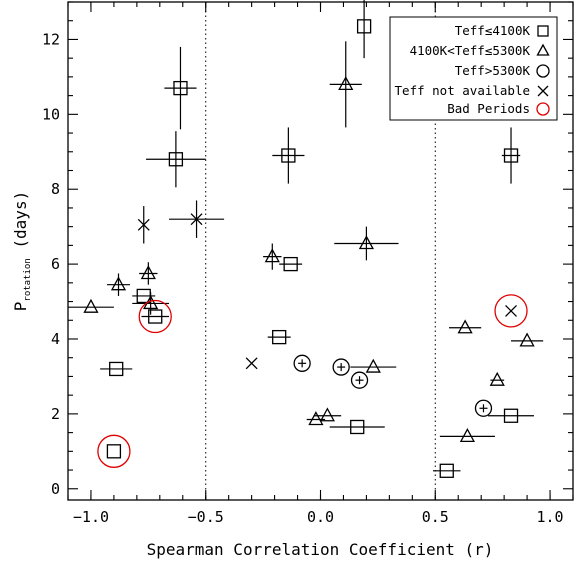 Image resolution: width=580 pixels, height=562 pixels. What do you see at coordinates (543, 109) in the screenshot?
I see `legend-marker-bad` at bounding box center [543, 109].